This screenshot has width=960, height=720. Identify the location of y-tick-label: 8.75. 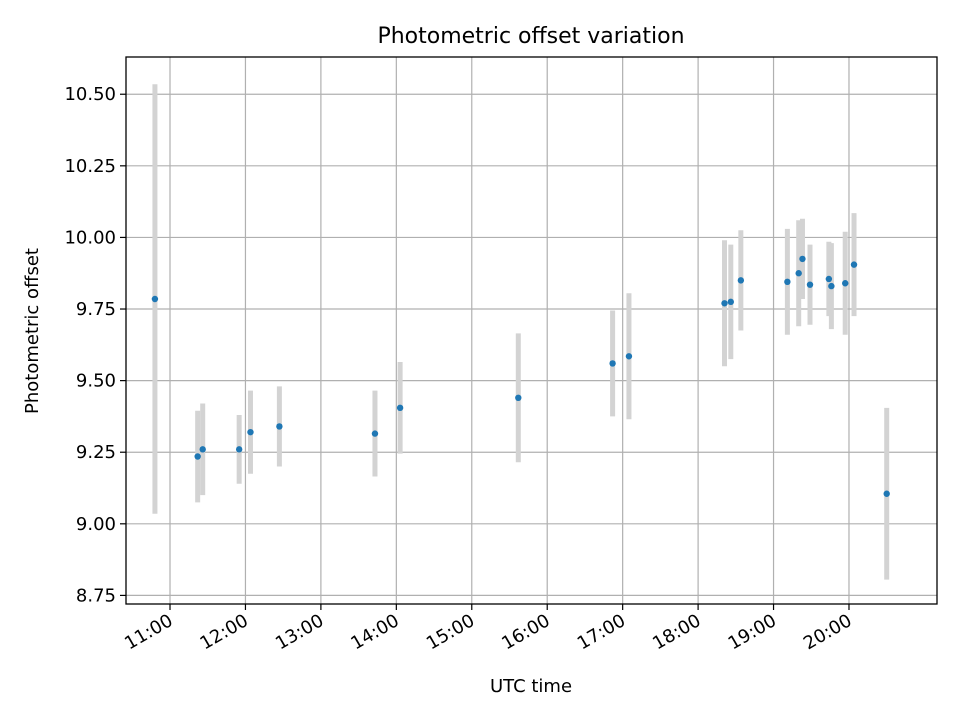
(96, 595).